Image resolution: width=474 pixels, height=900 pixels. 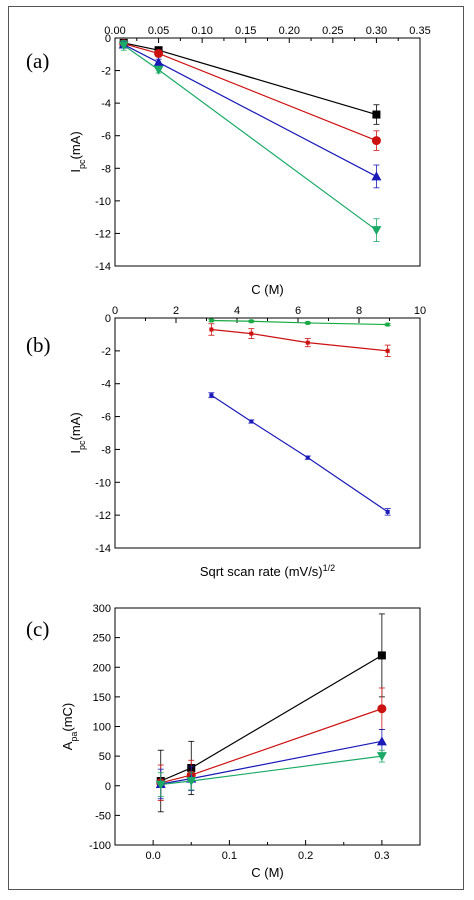 I want to click on panel-2-y-tick-label: -10, so click(x=103, y=483).